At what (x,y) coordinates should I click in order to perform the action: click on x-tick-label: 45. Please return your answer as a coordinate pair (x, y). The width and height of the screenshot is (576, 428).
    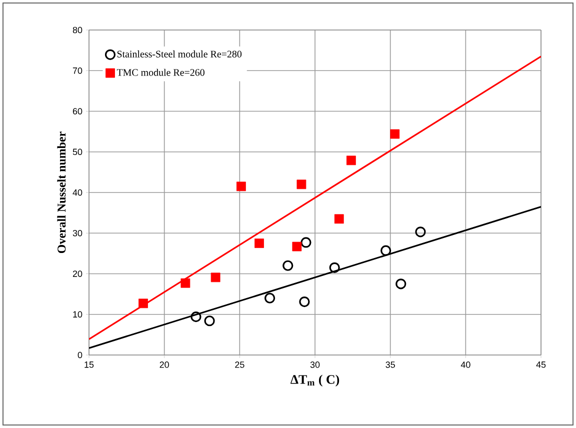
    Looking at the image, I should click on (541, 365).